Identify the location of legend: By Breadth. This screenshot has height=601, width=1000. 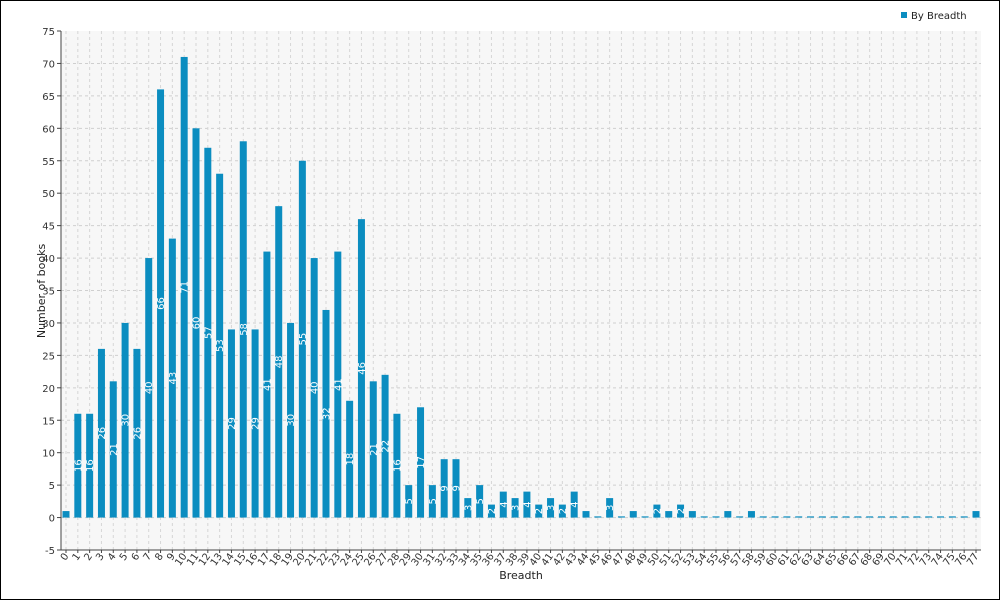
(934, 16).